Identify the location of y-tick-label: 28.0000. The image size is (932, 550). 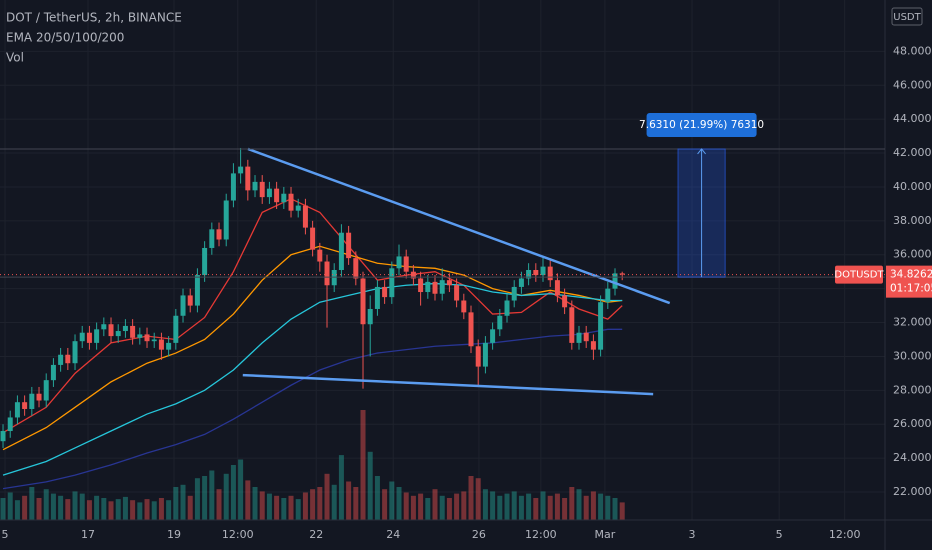
(912, 389).